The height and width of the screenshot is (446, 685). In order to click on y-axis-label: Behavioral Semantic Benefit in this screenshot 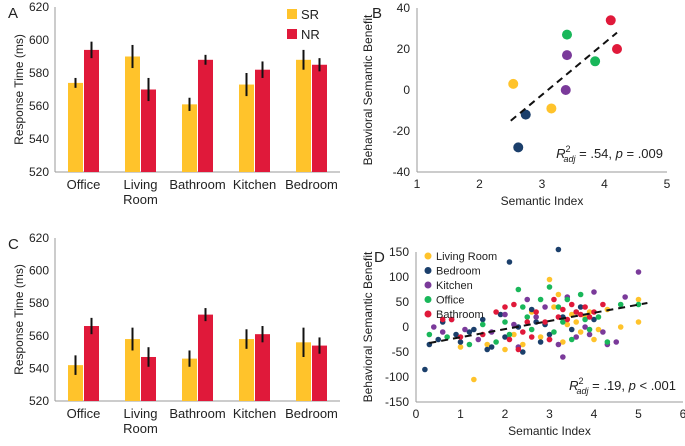, I will do `click(368, 326)`.